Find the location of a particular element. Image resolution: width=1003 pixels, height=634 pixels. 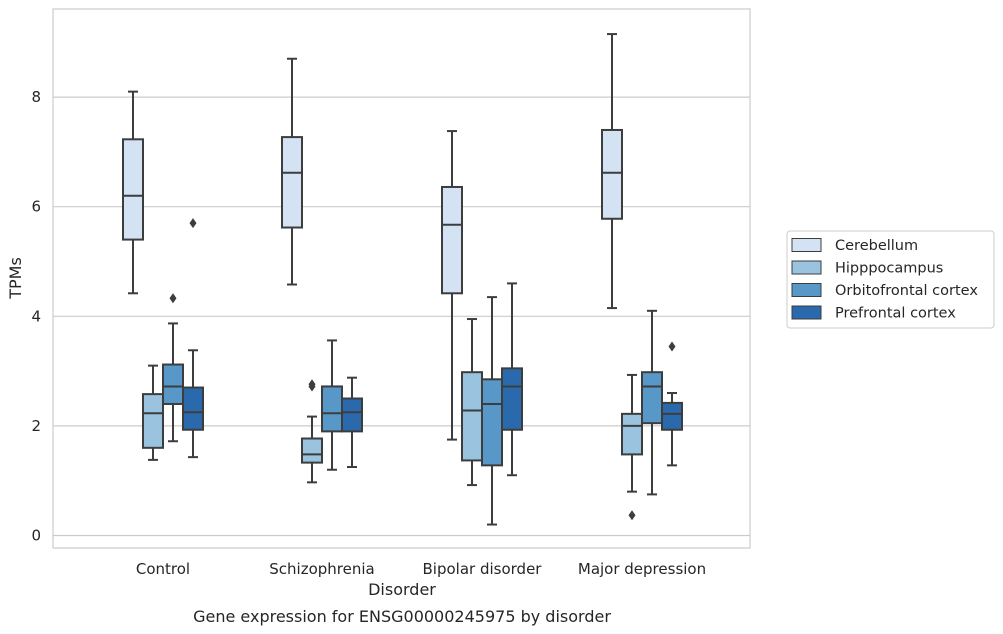

x-tick-label: Schizophrenia is located at coordinates (321, 569).